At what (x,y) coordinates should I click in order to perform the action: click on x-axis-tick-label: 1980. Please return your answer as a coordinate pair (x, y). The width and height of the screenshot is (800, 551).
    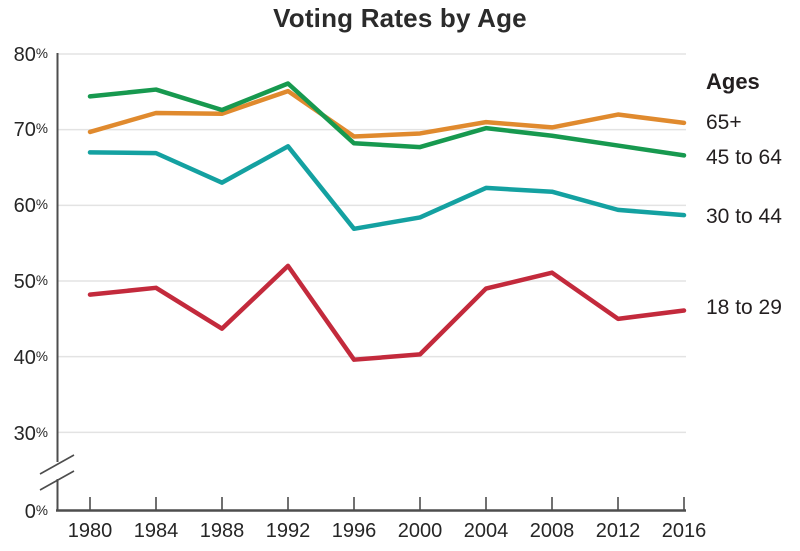
    Looking at the image, I should click on (90, 531).